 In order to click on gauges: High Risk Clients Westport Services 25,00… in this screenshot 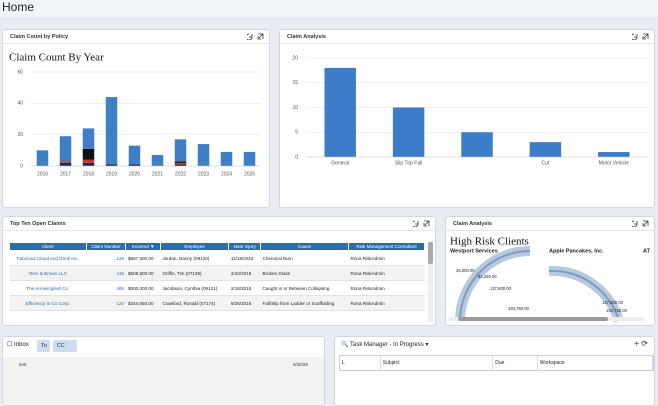, I will do `click(549, 279)`.